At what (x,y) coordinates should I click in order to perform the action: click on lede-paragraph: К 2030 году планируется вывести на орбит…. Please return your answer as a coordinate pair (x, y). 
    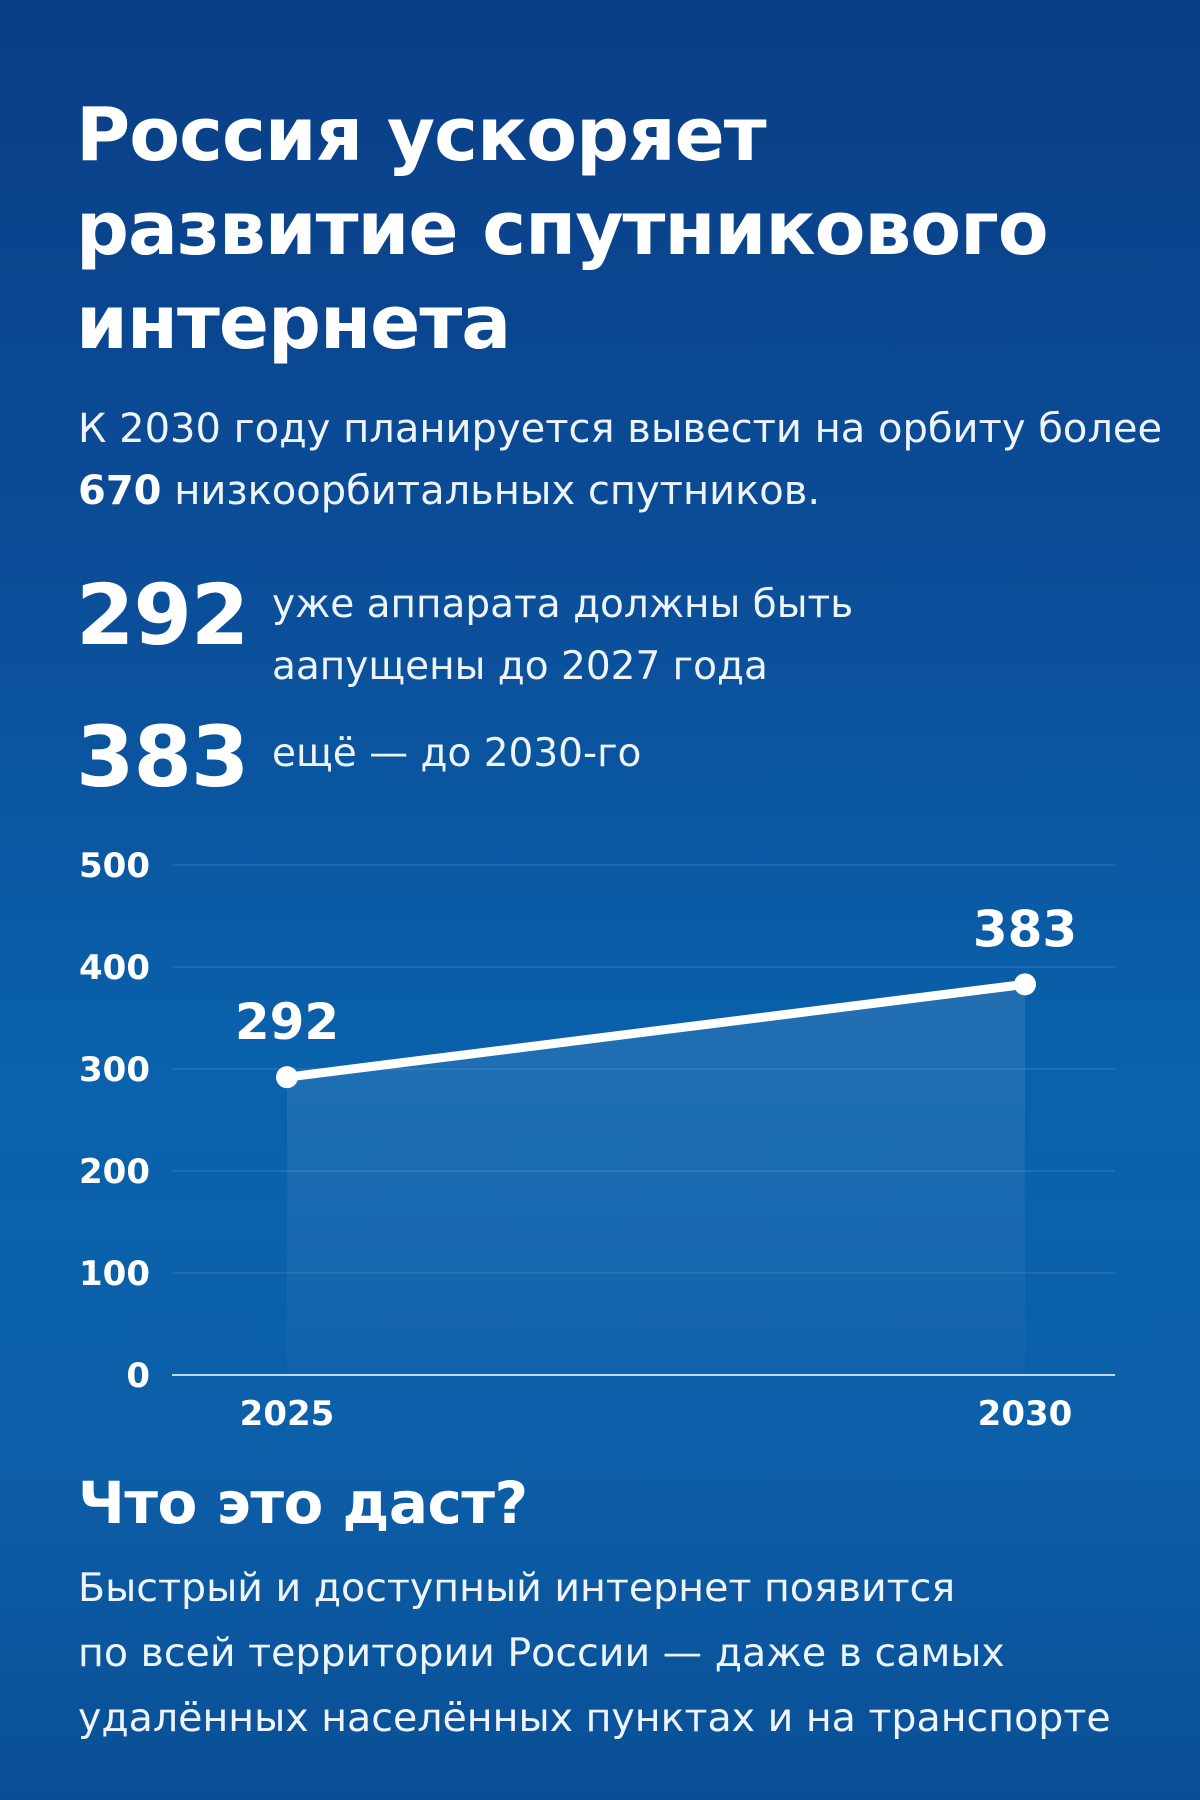
    Looking at the image, I should click on (628, 460).